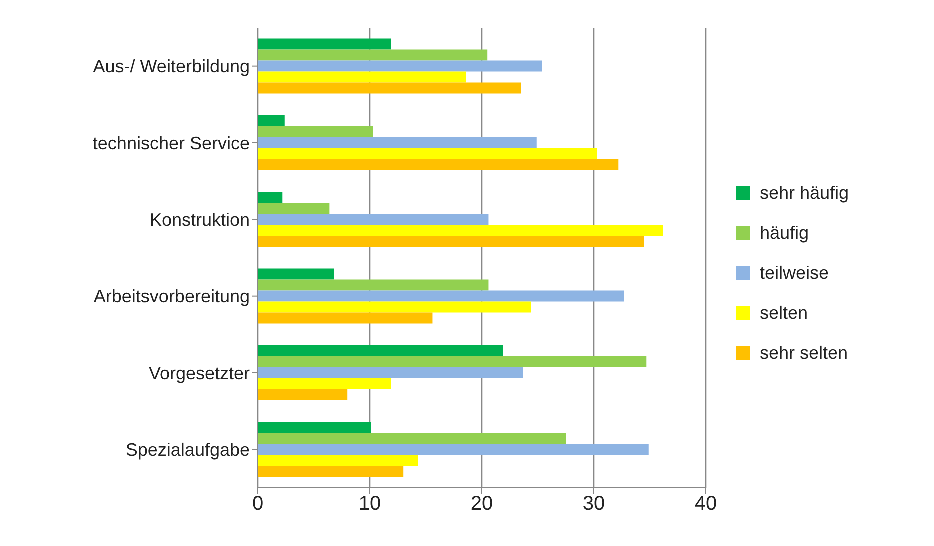  I want to click on legend-label: selten, so click(784, 313).